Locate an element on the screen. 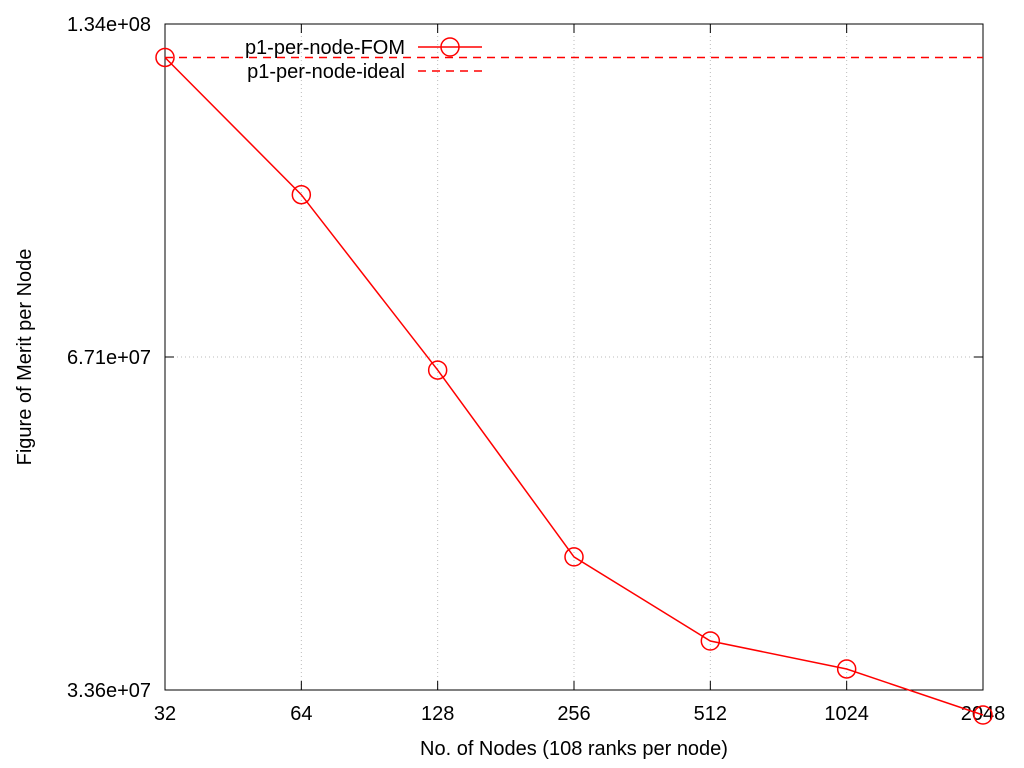 The width and height of the screenshot is (1024, 768). x-tick-label: 64 is located at coordinates (301, 714).